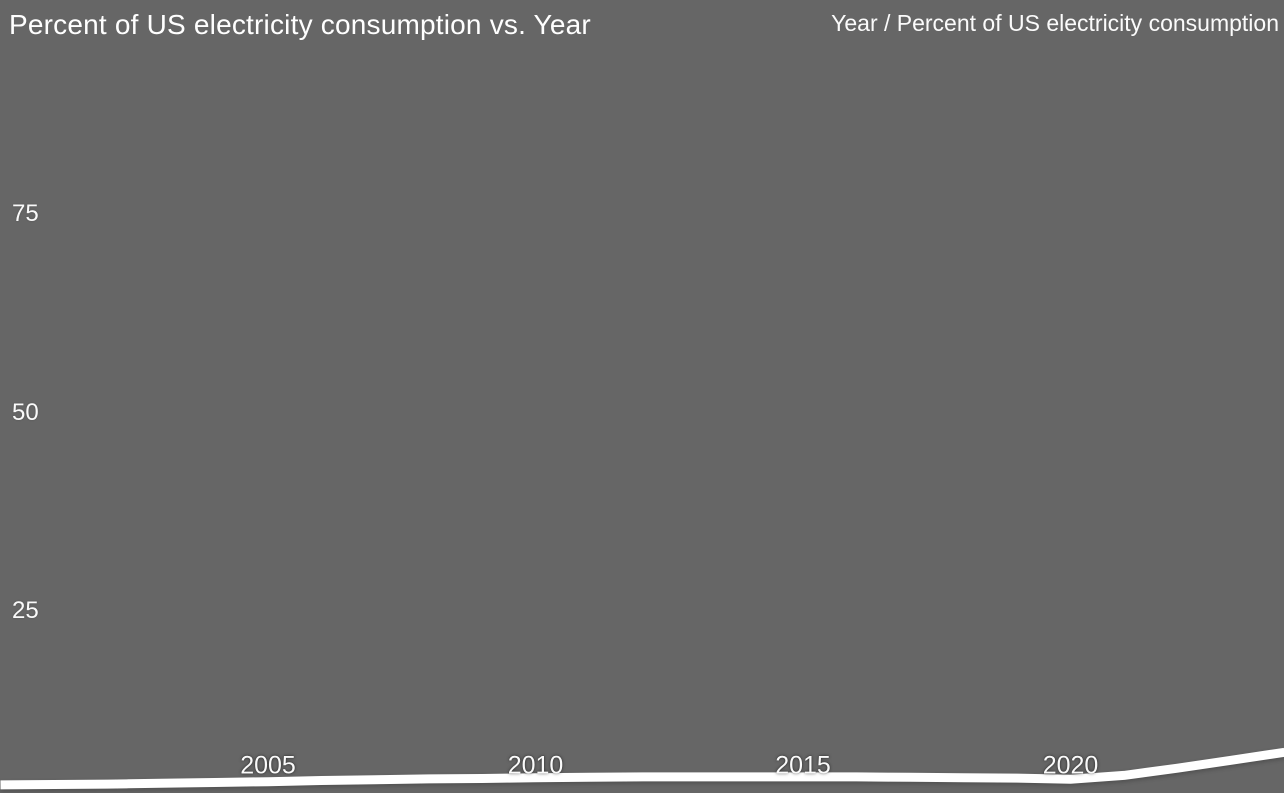 This screenshot has width=1284, height=793. Describe the element at coordinates (25, 610) in the screenshot. I see `y-tick-label-25: 25` at that location.